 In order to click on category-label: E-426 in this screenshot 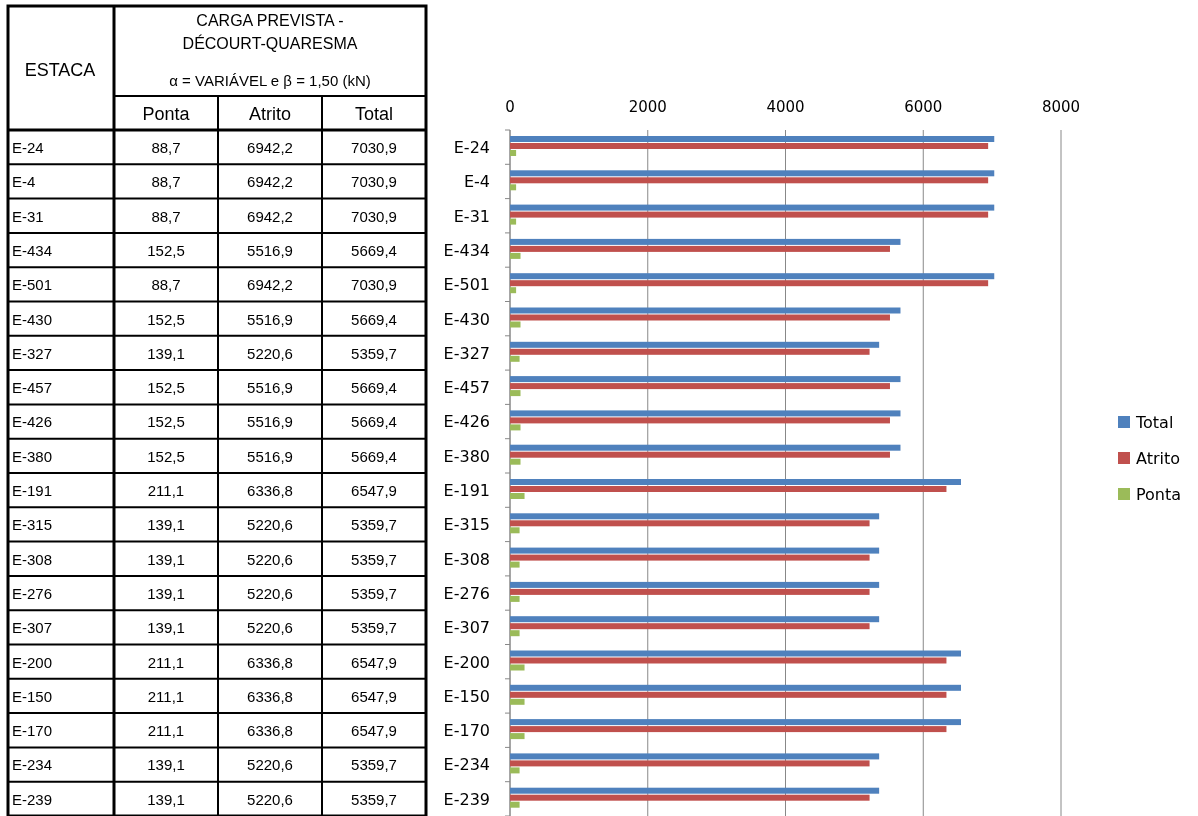, I will do `click(32, 422)`.